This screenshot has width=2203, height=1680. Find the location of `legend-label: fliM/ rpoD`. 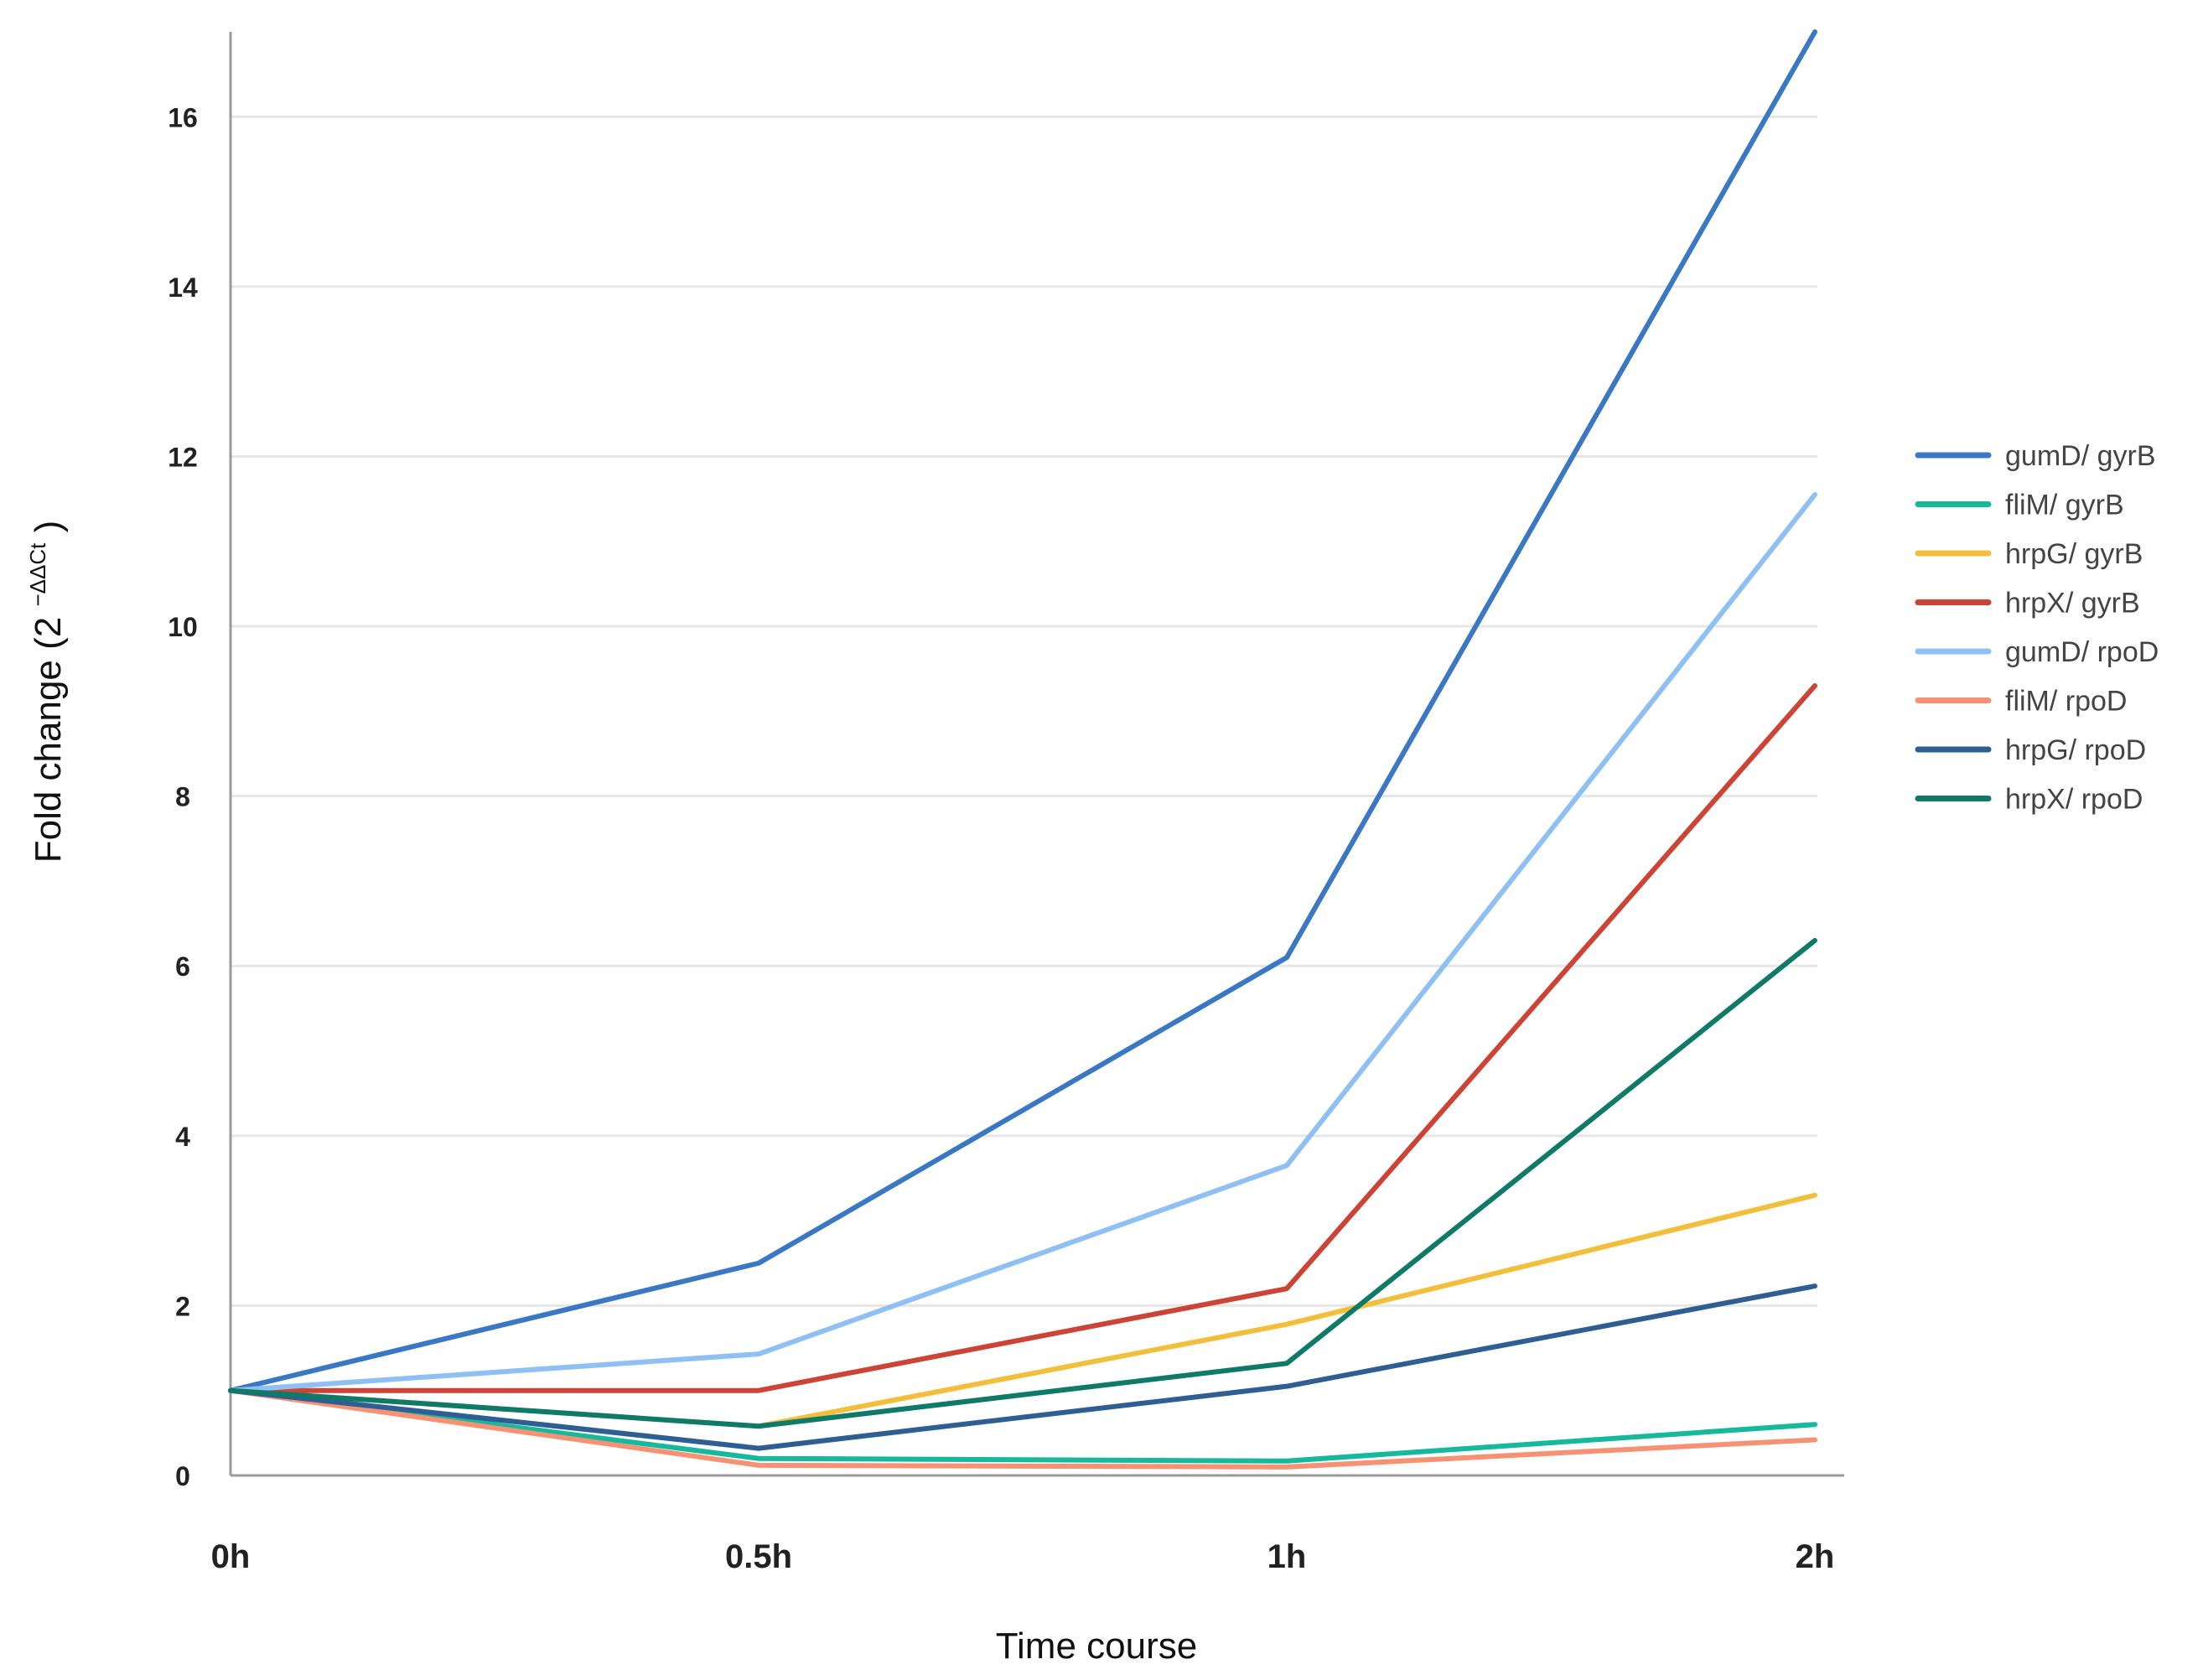

legend-label: fliM/ rpoD is located at coordinates (2066, 702).